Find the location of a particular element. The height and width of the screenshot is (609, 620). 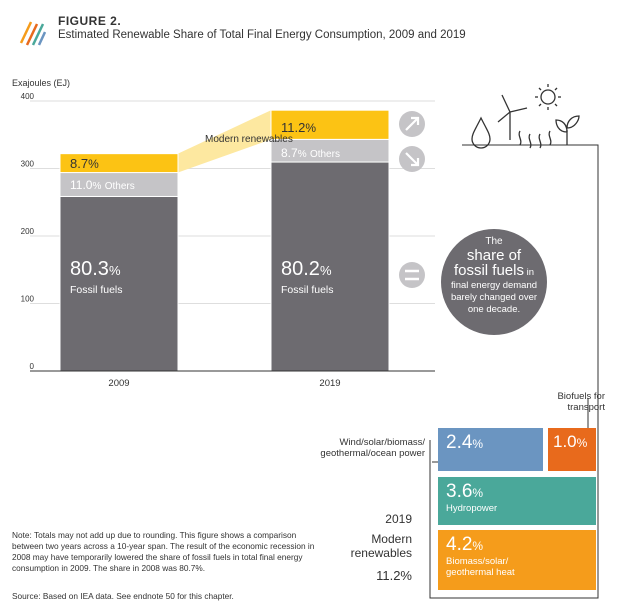

circle-line-4: final energy demand is located at coordinates (494, 285).